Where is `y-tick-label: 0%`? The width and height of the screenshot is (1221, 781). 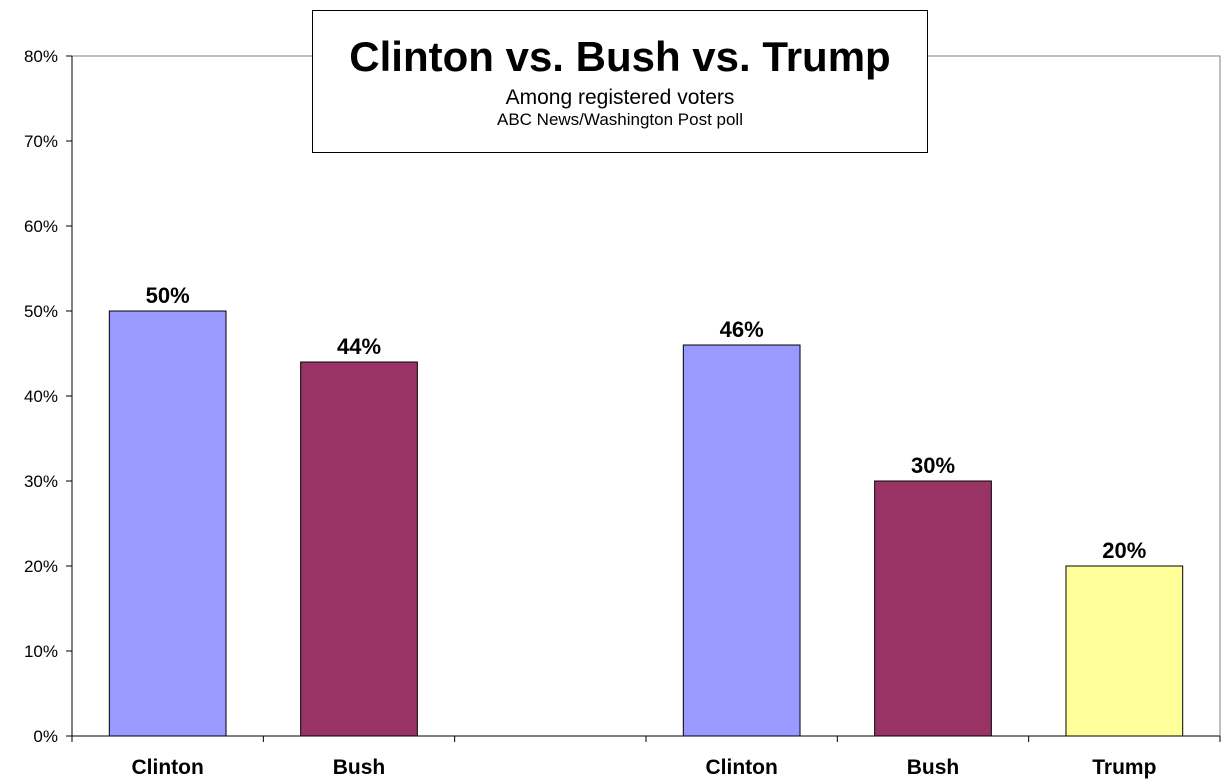
y-tick-label: 0% is located at coordinates (45, 736).